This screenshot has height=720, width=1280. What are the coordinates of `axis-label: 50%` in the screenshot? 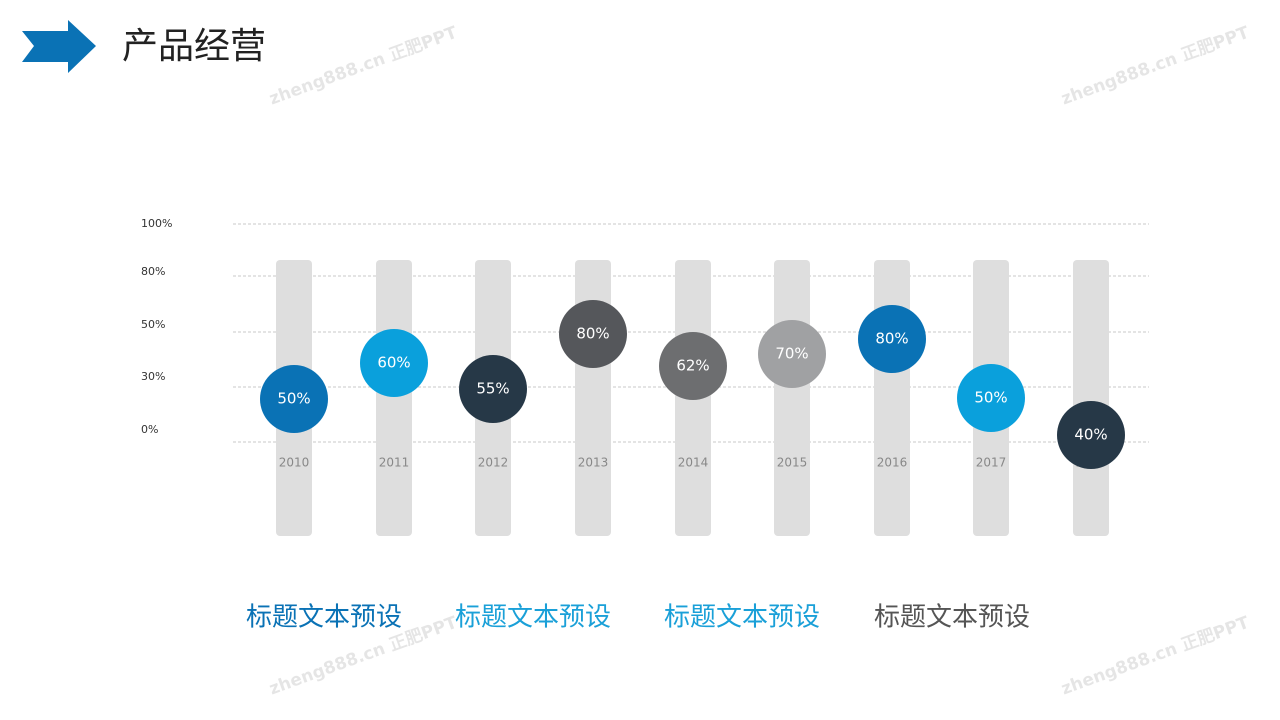 It's located at (153, 324).